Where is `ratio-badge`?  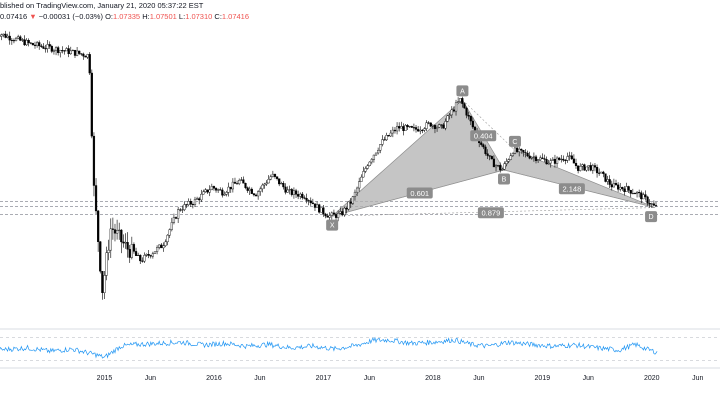 ratio-badge is located at coordinates (483, 136).